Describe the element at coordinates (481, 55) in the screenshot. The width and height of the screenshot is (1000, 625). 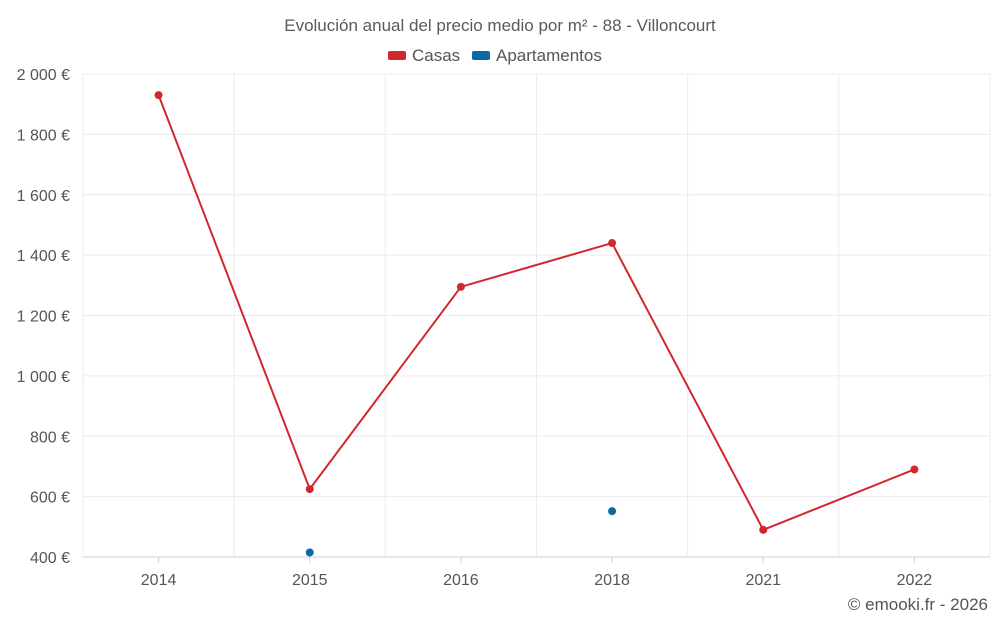
I see `legend-swatch-apartamentos` at that location.